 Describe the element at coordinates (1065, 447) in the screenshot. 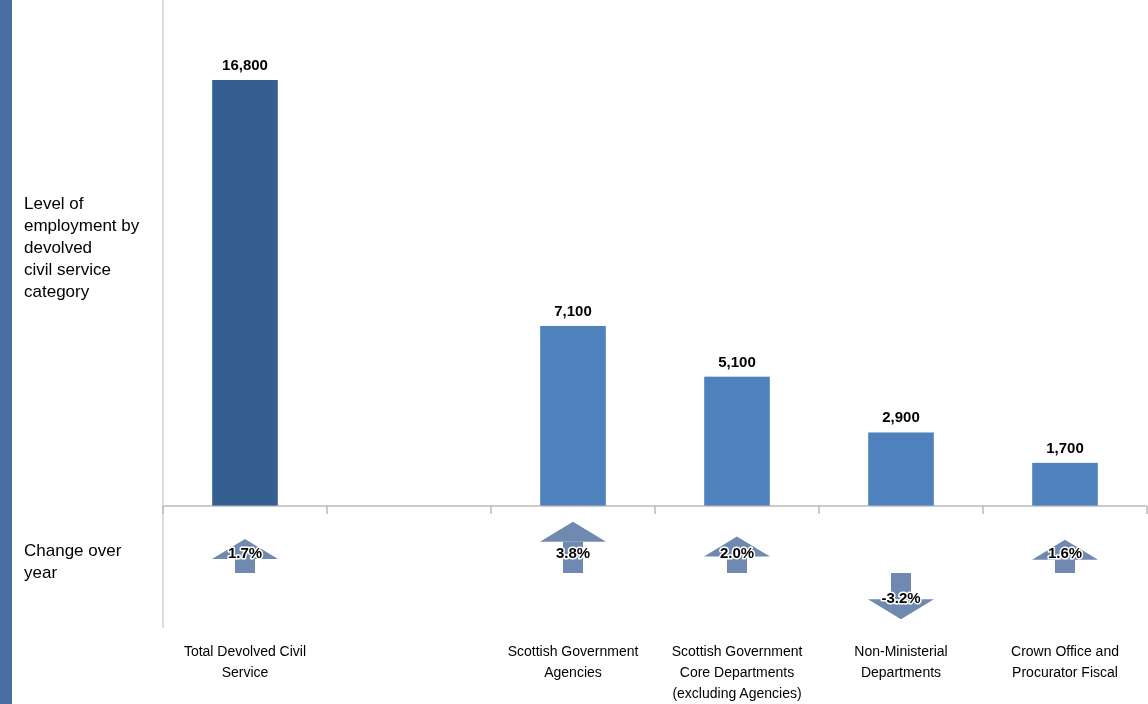

I see `data-label: 1,700` at that location.